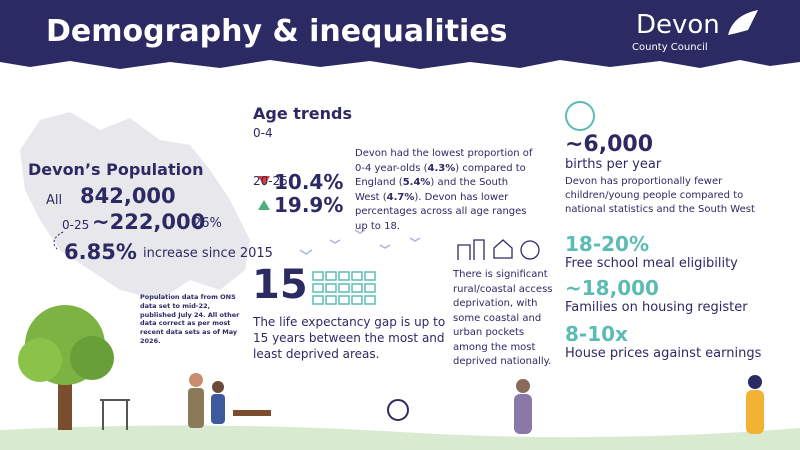 The height and width of the screenshot is (450, 800). I want to click on population-value: ~222,000, so click(149, 222).